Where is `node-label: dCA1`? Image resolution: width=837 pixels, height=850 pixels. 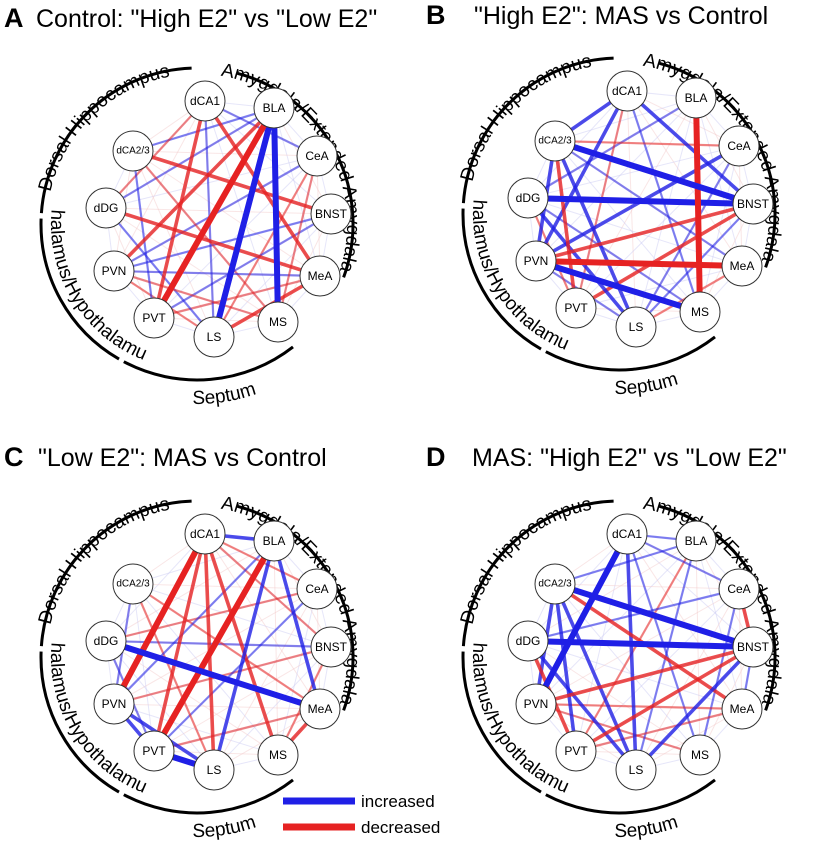
node-label: dCA1 is located at coordinates (627, 534).